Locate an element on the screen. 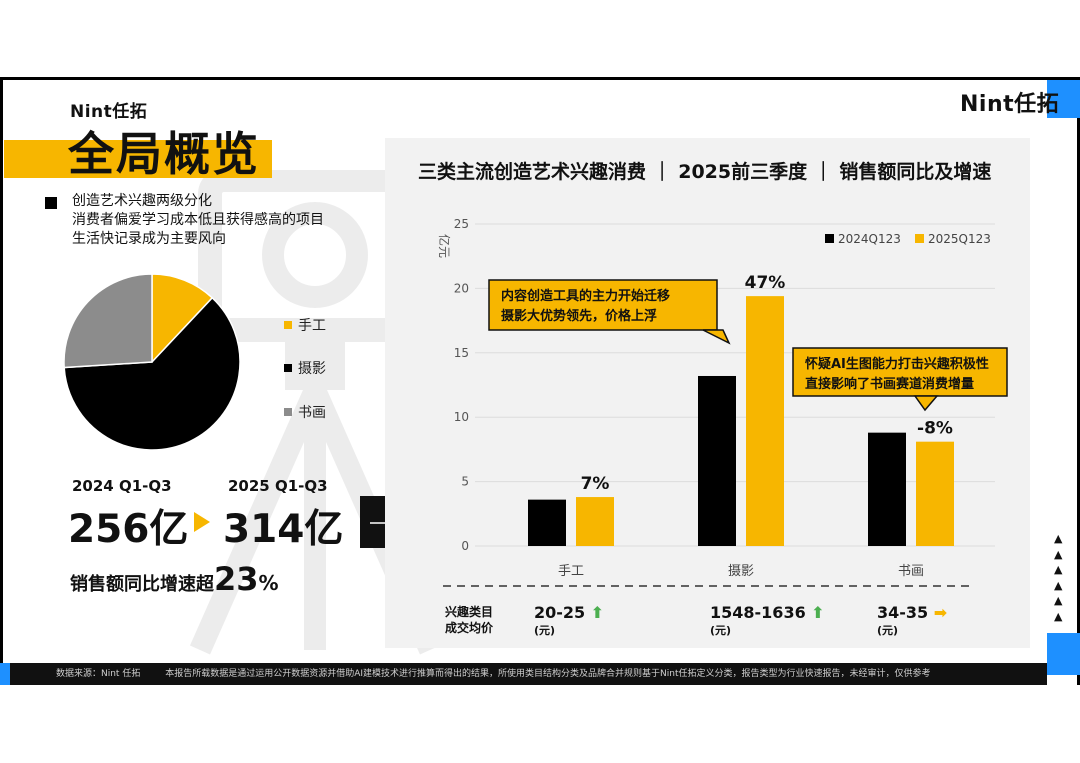 This screenshot has height=763, width=1080. page-title: 全局概览 is located at coordinates (164, 154).